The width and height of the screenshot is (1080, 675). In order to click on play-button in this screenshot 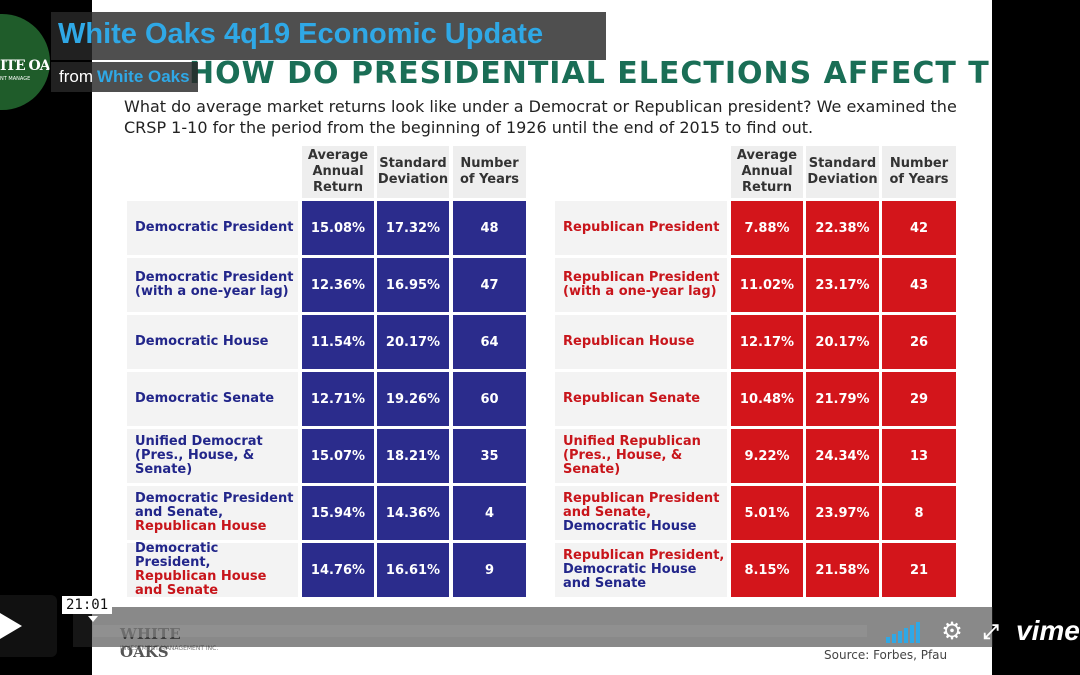, I will do `click(28, 626)`.